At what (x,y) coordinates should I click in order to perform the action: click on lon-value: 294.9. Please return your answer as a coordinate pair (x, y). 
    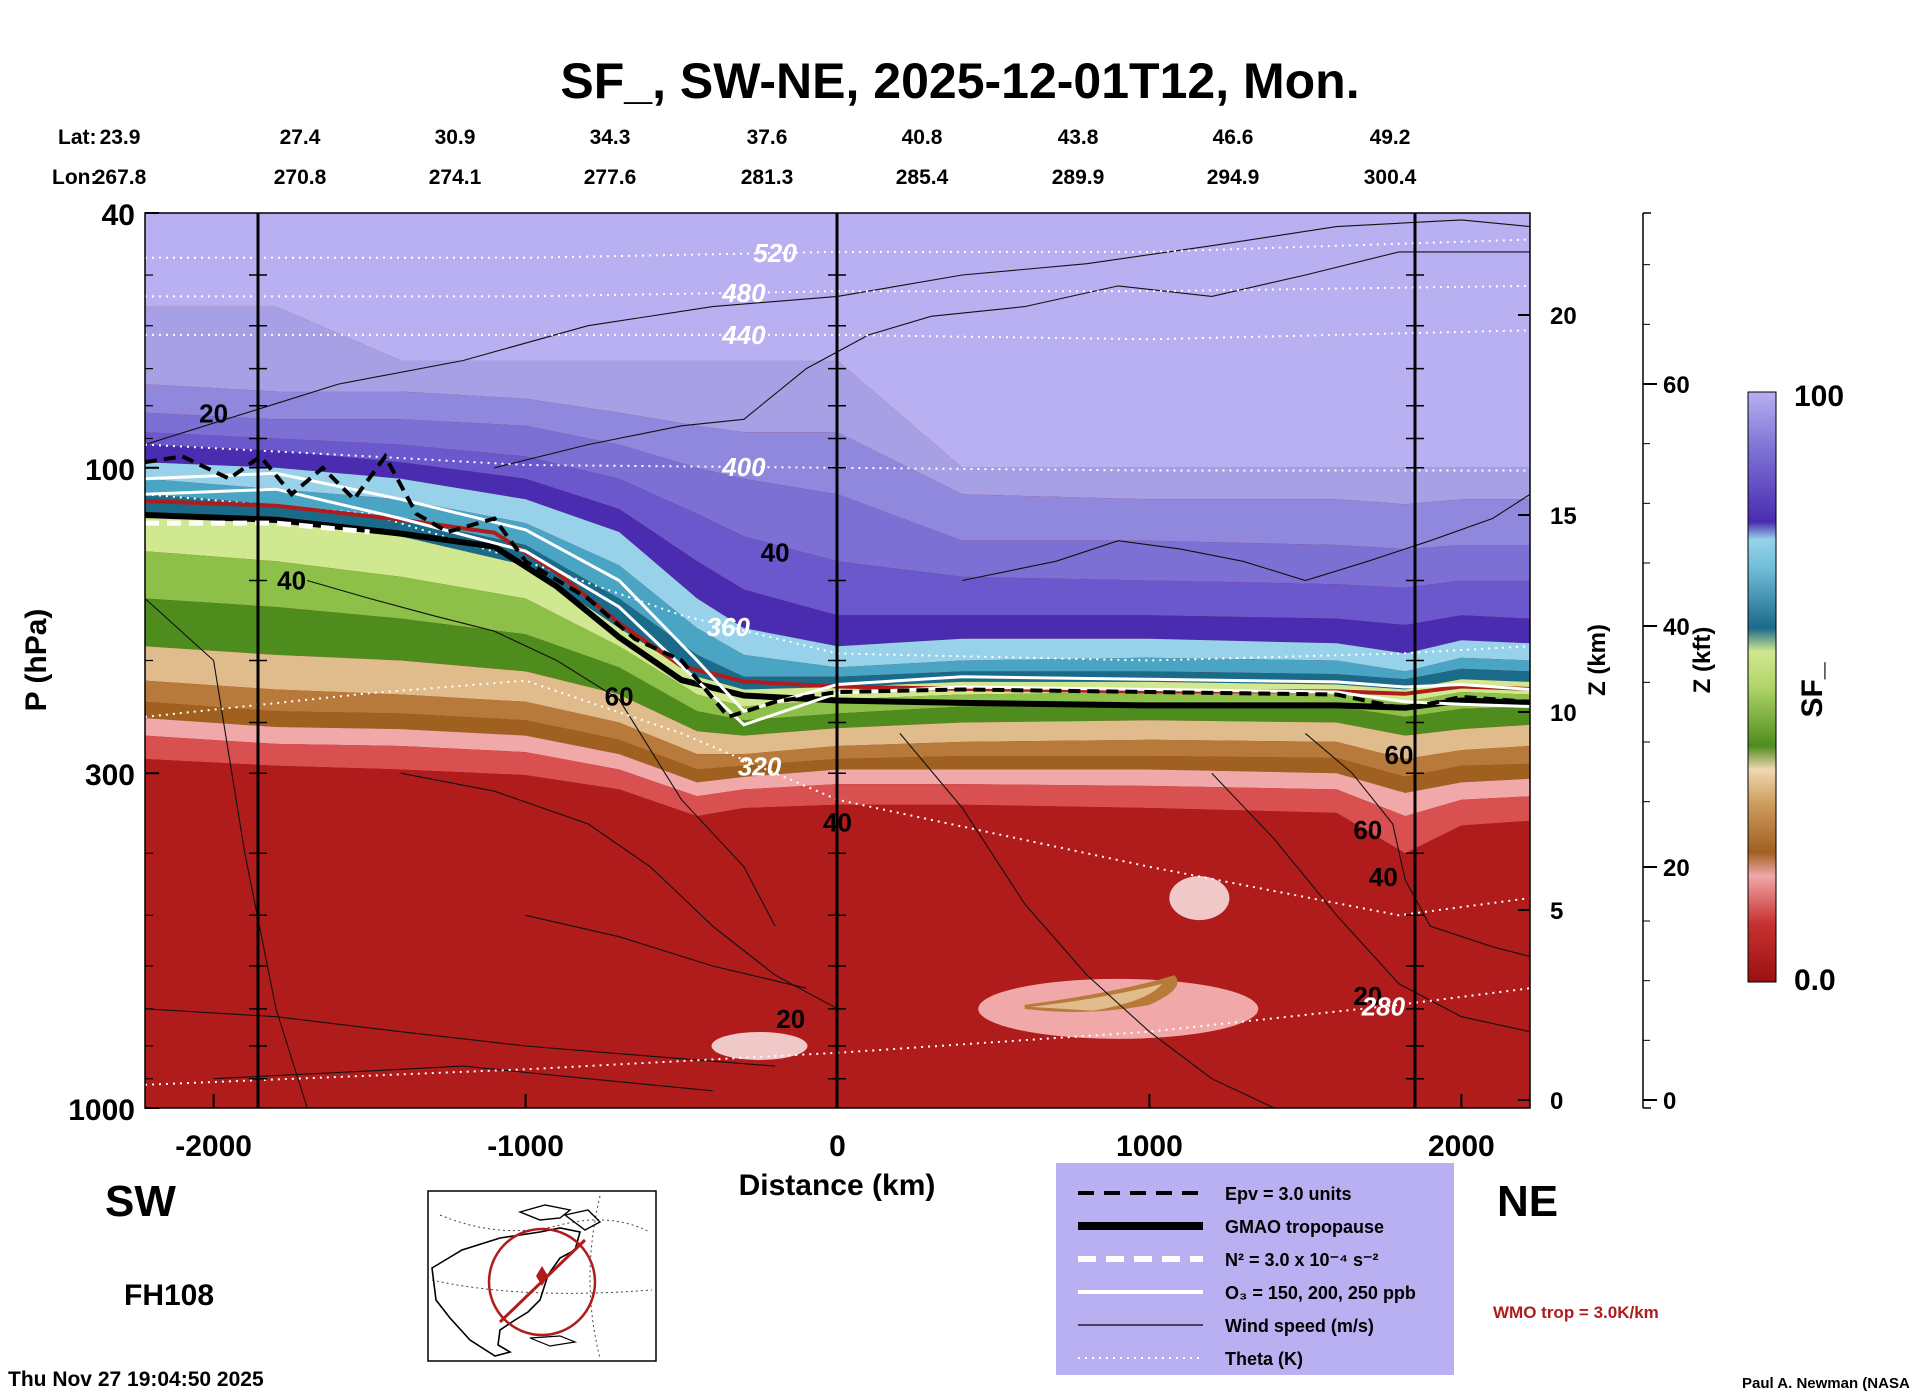
    Looking at the image, I should click on (1233, 177).